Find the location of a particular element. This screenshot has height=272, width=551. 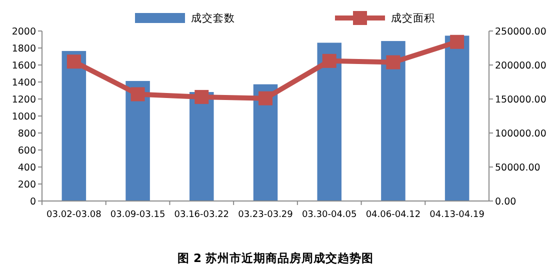

y2-tick-label: 150000.00 is located at coordinates (520, 100).